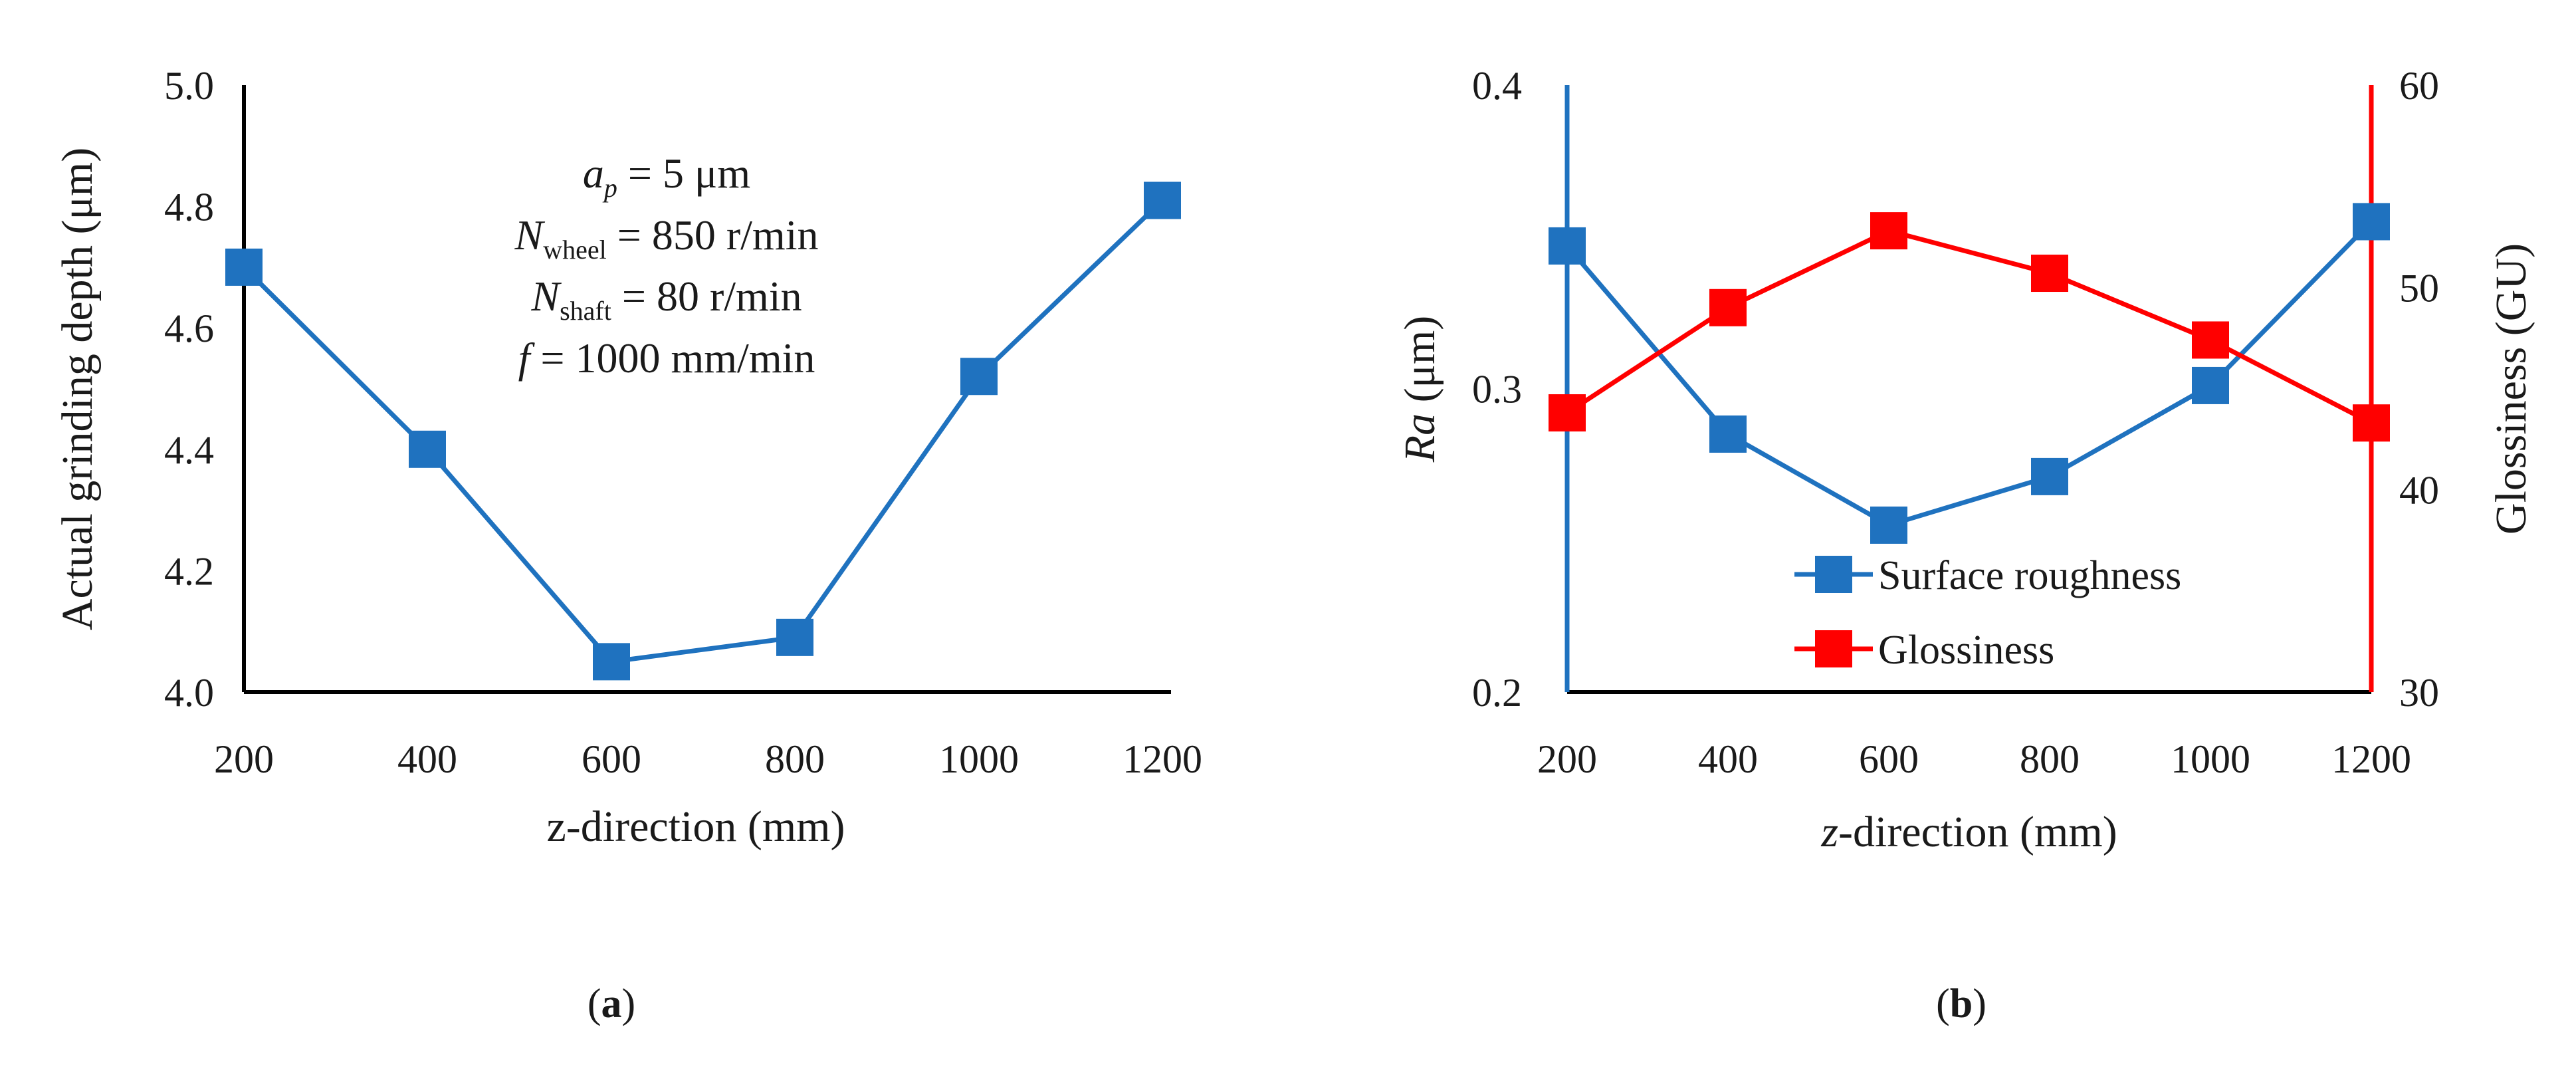 This screenshot has height=1069, width=2576. What do you see at coordinates (2419, 86) in the screenshot?
I see `chart-b-right-tick-label: 60` at bounding box center [2419, 86].